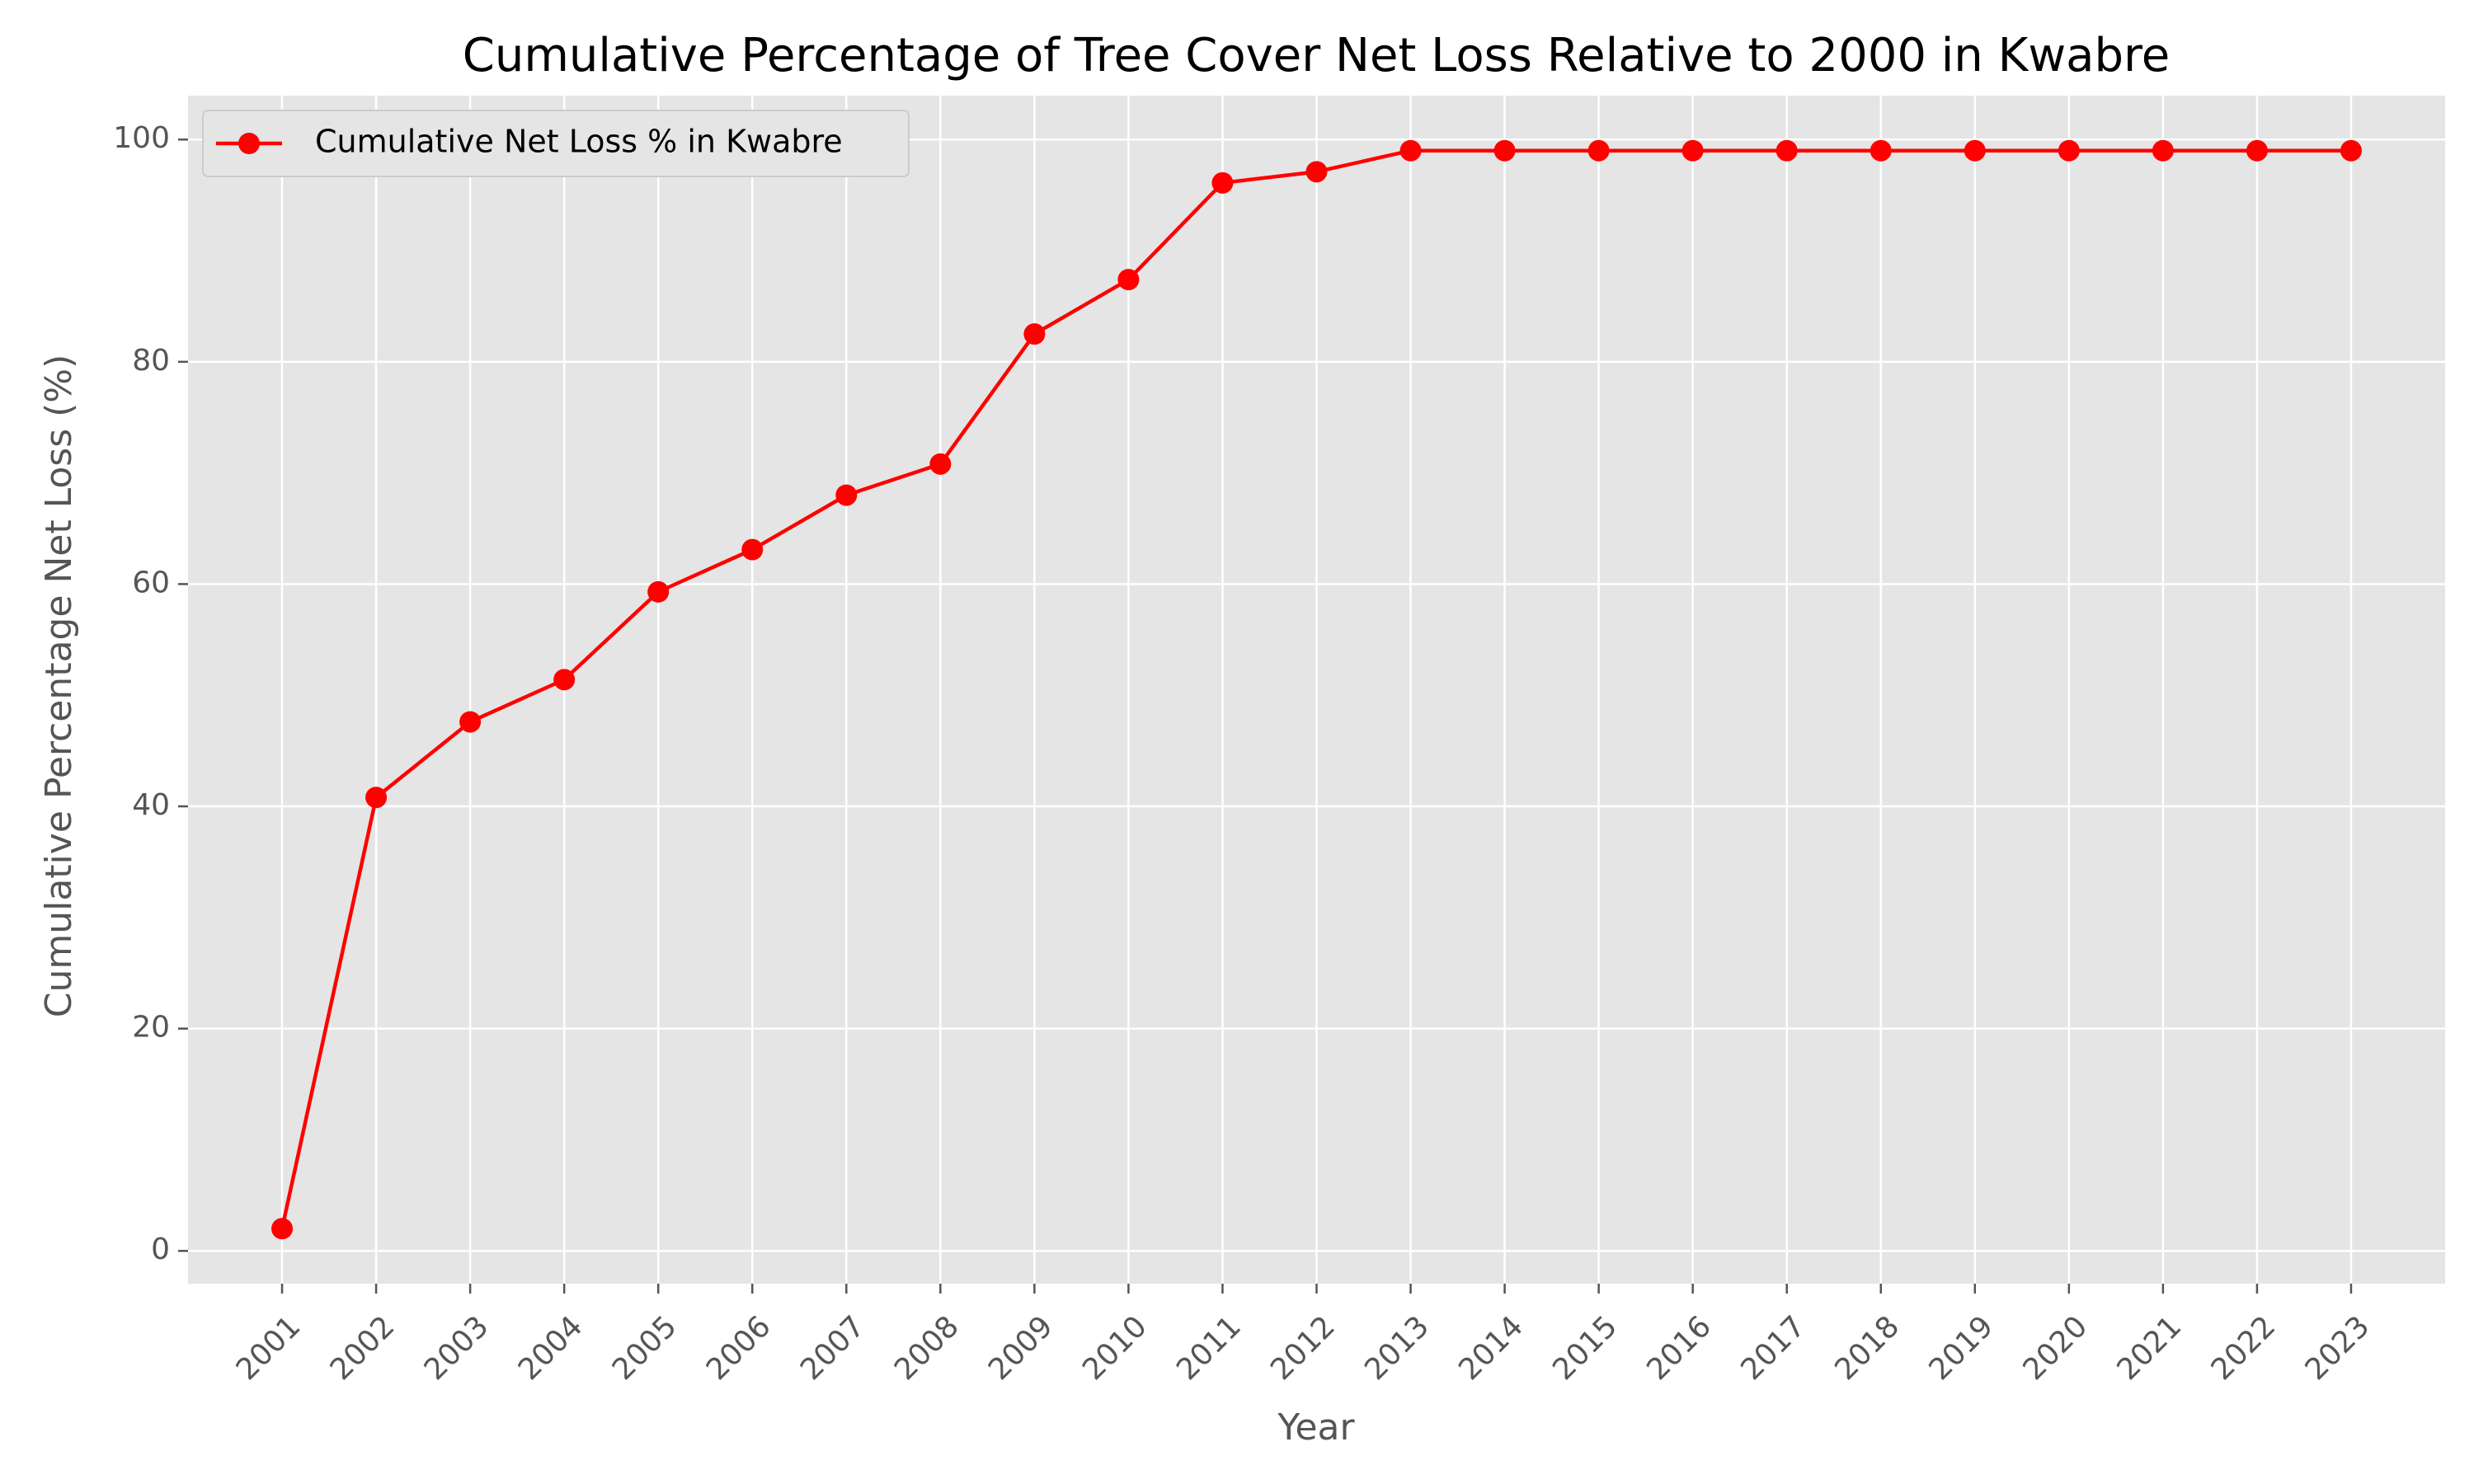 Image resolution: width=2474 pixels, height=1484 pixels. I want to click on x-tick-label: 2023, so click(2338, 1348).